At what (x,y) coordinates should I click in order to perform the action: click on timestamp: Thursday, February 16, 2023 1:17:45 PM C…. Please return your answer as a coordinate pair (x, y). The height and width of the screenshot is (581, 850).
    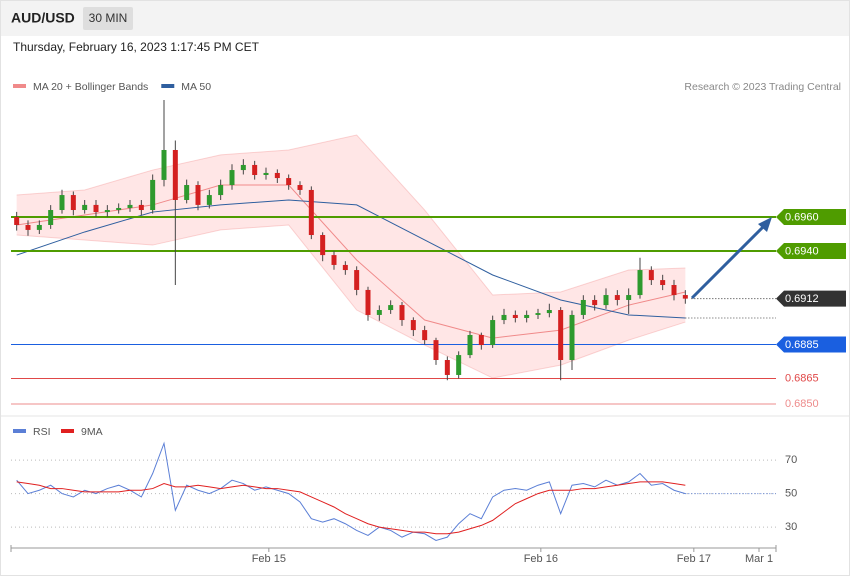
    Looking at the image, I should click on (136, 47).